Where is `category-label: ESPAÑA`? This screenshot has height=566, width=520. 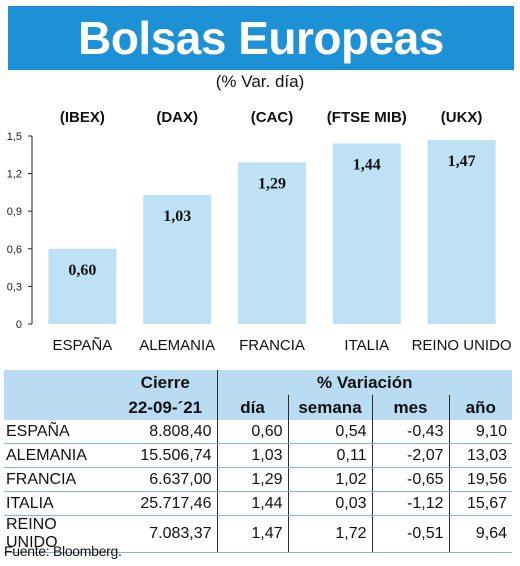 category-label: ESPAÑA is located at coordinates (83, 345).